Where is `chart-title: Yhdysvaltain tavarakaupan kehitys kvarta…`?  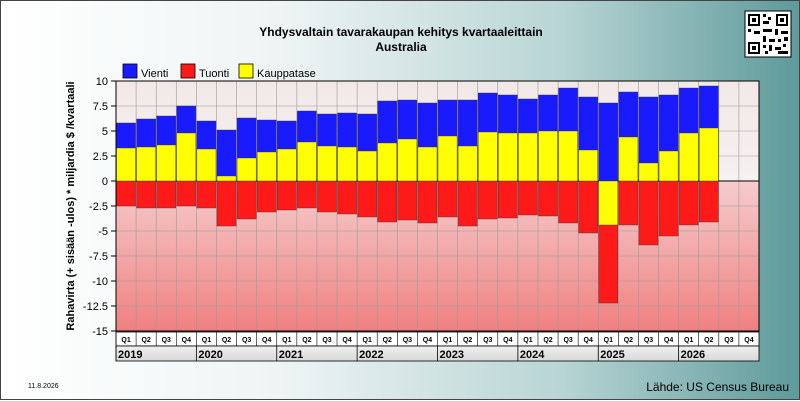 chart-title: Yhdysvaltain tavarakaupan kehitys kvarta… is located at coordinates (400, 32).